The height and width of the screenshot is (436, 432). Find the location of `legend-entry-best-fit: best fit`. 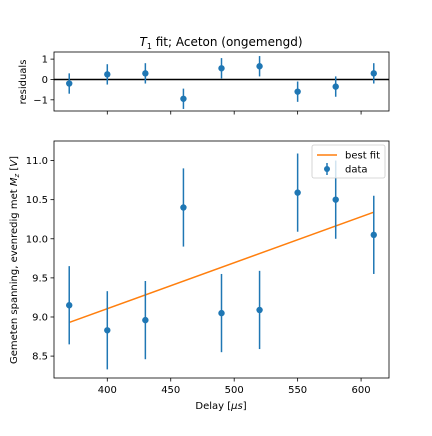

legend-entry-best-fit: best fit is located at coordinates (348, 156).